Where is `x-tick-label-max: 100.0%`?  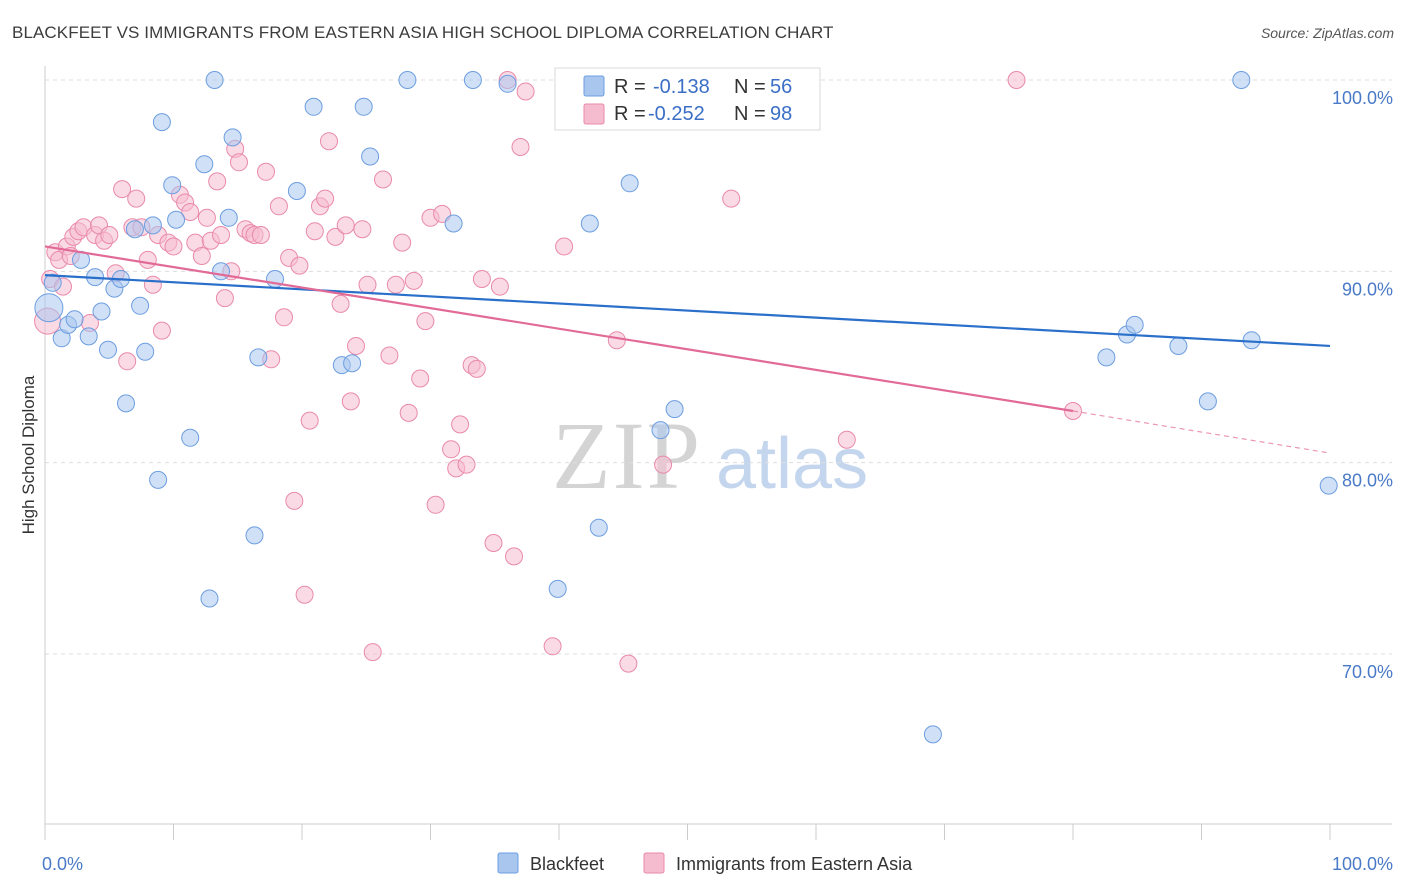
x-tick-label-max: 100.0% is located at coordinates (1362, 864).